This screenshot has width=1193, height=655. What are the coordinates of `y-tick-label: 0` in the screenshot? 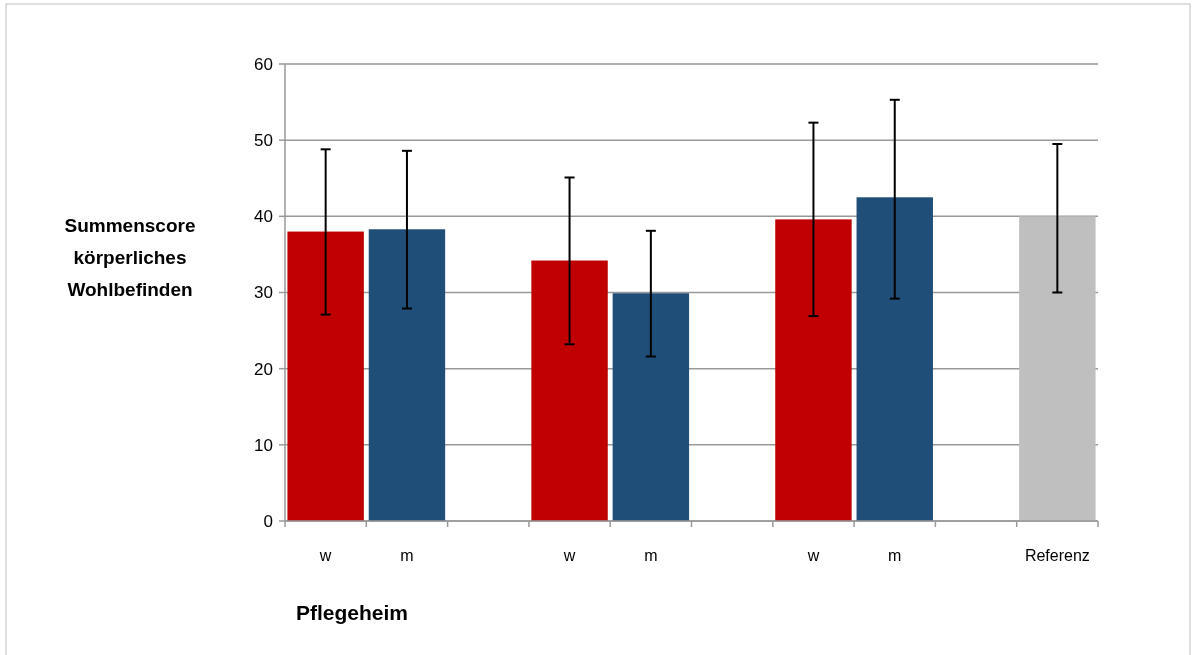 It's located at (268, 521).